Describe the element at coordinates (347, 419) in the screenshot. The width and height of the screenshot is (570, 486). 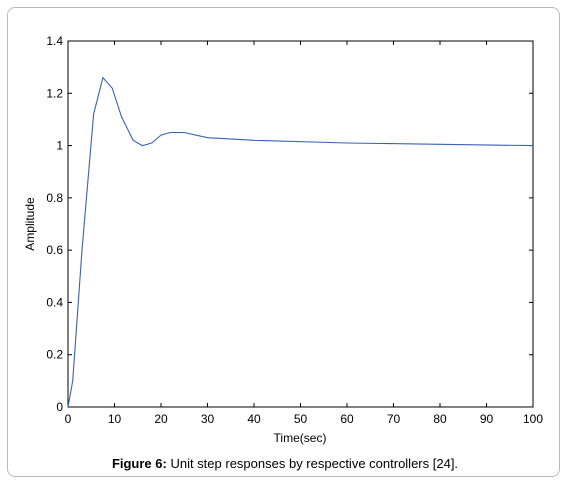
I see `x-tick-label: 60` at that location.